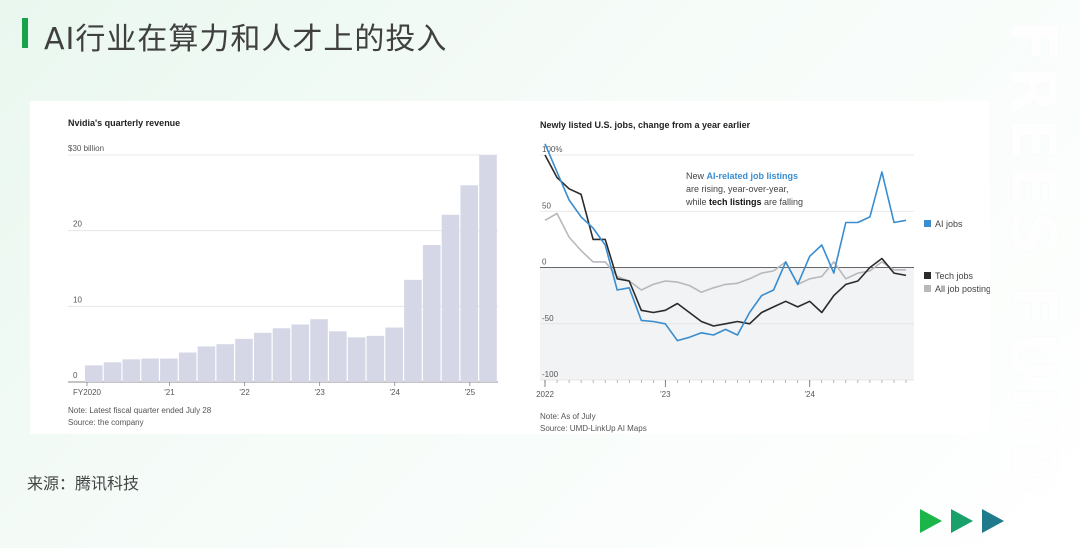 The width and height of the screenshot is (1080, 548). What do you see at coordinates (810, 394) in the screenshot?
I see `line-chart-x-tick: '24` at bounding box center [810, 394].